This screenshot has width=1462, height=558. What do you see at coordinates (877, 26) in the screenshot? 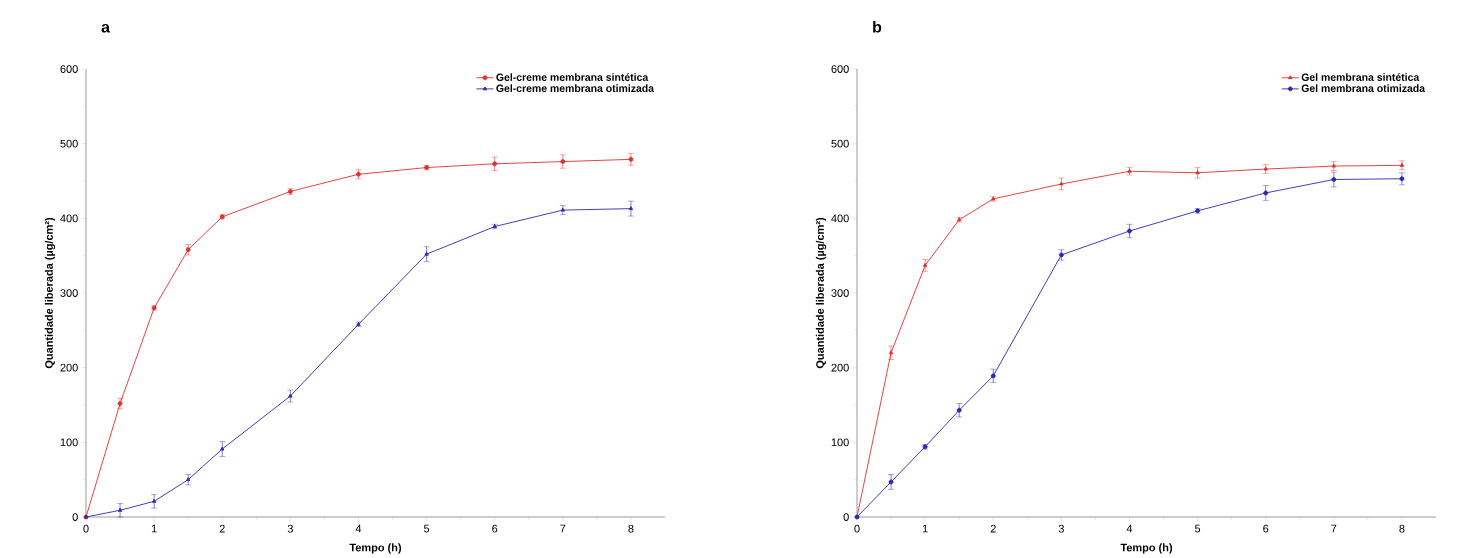
I see `chart-title: b` at bounding box center [877, 26].